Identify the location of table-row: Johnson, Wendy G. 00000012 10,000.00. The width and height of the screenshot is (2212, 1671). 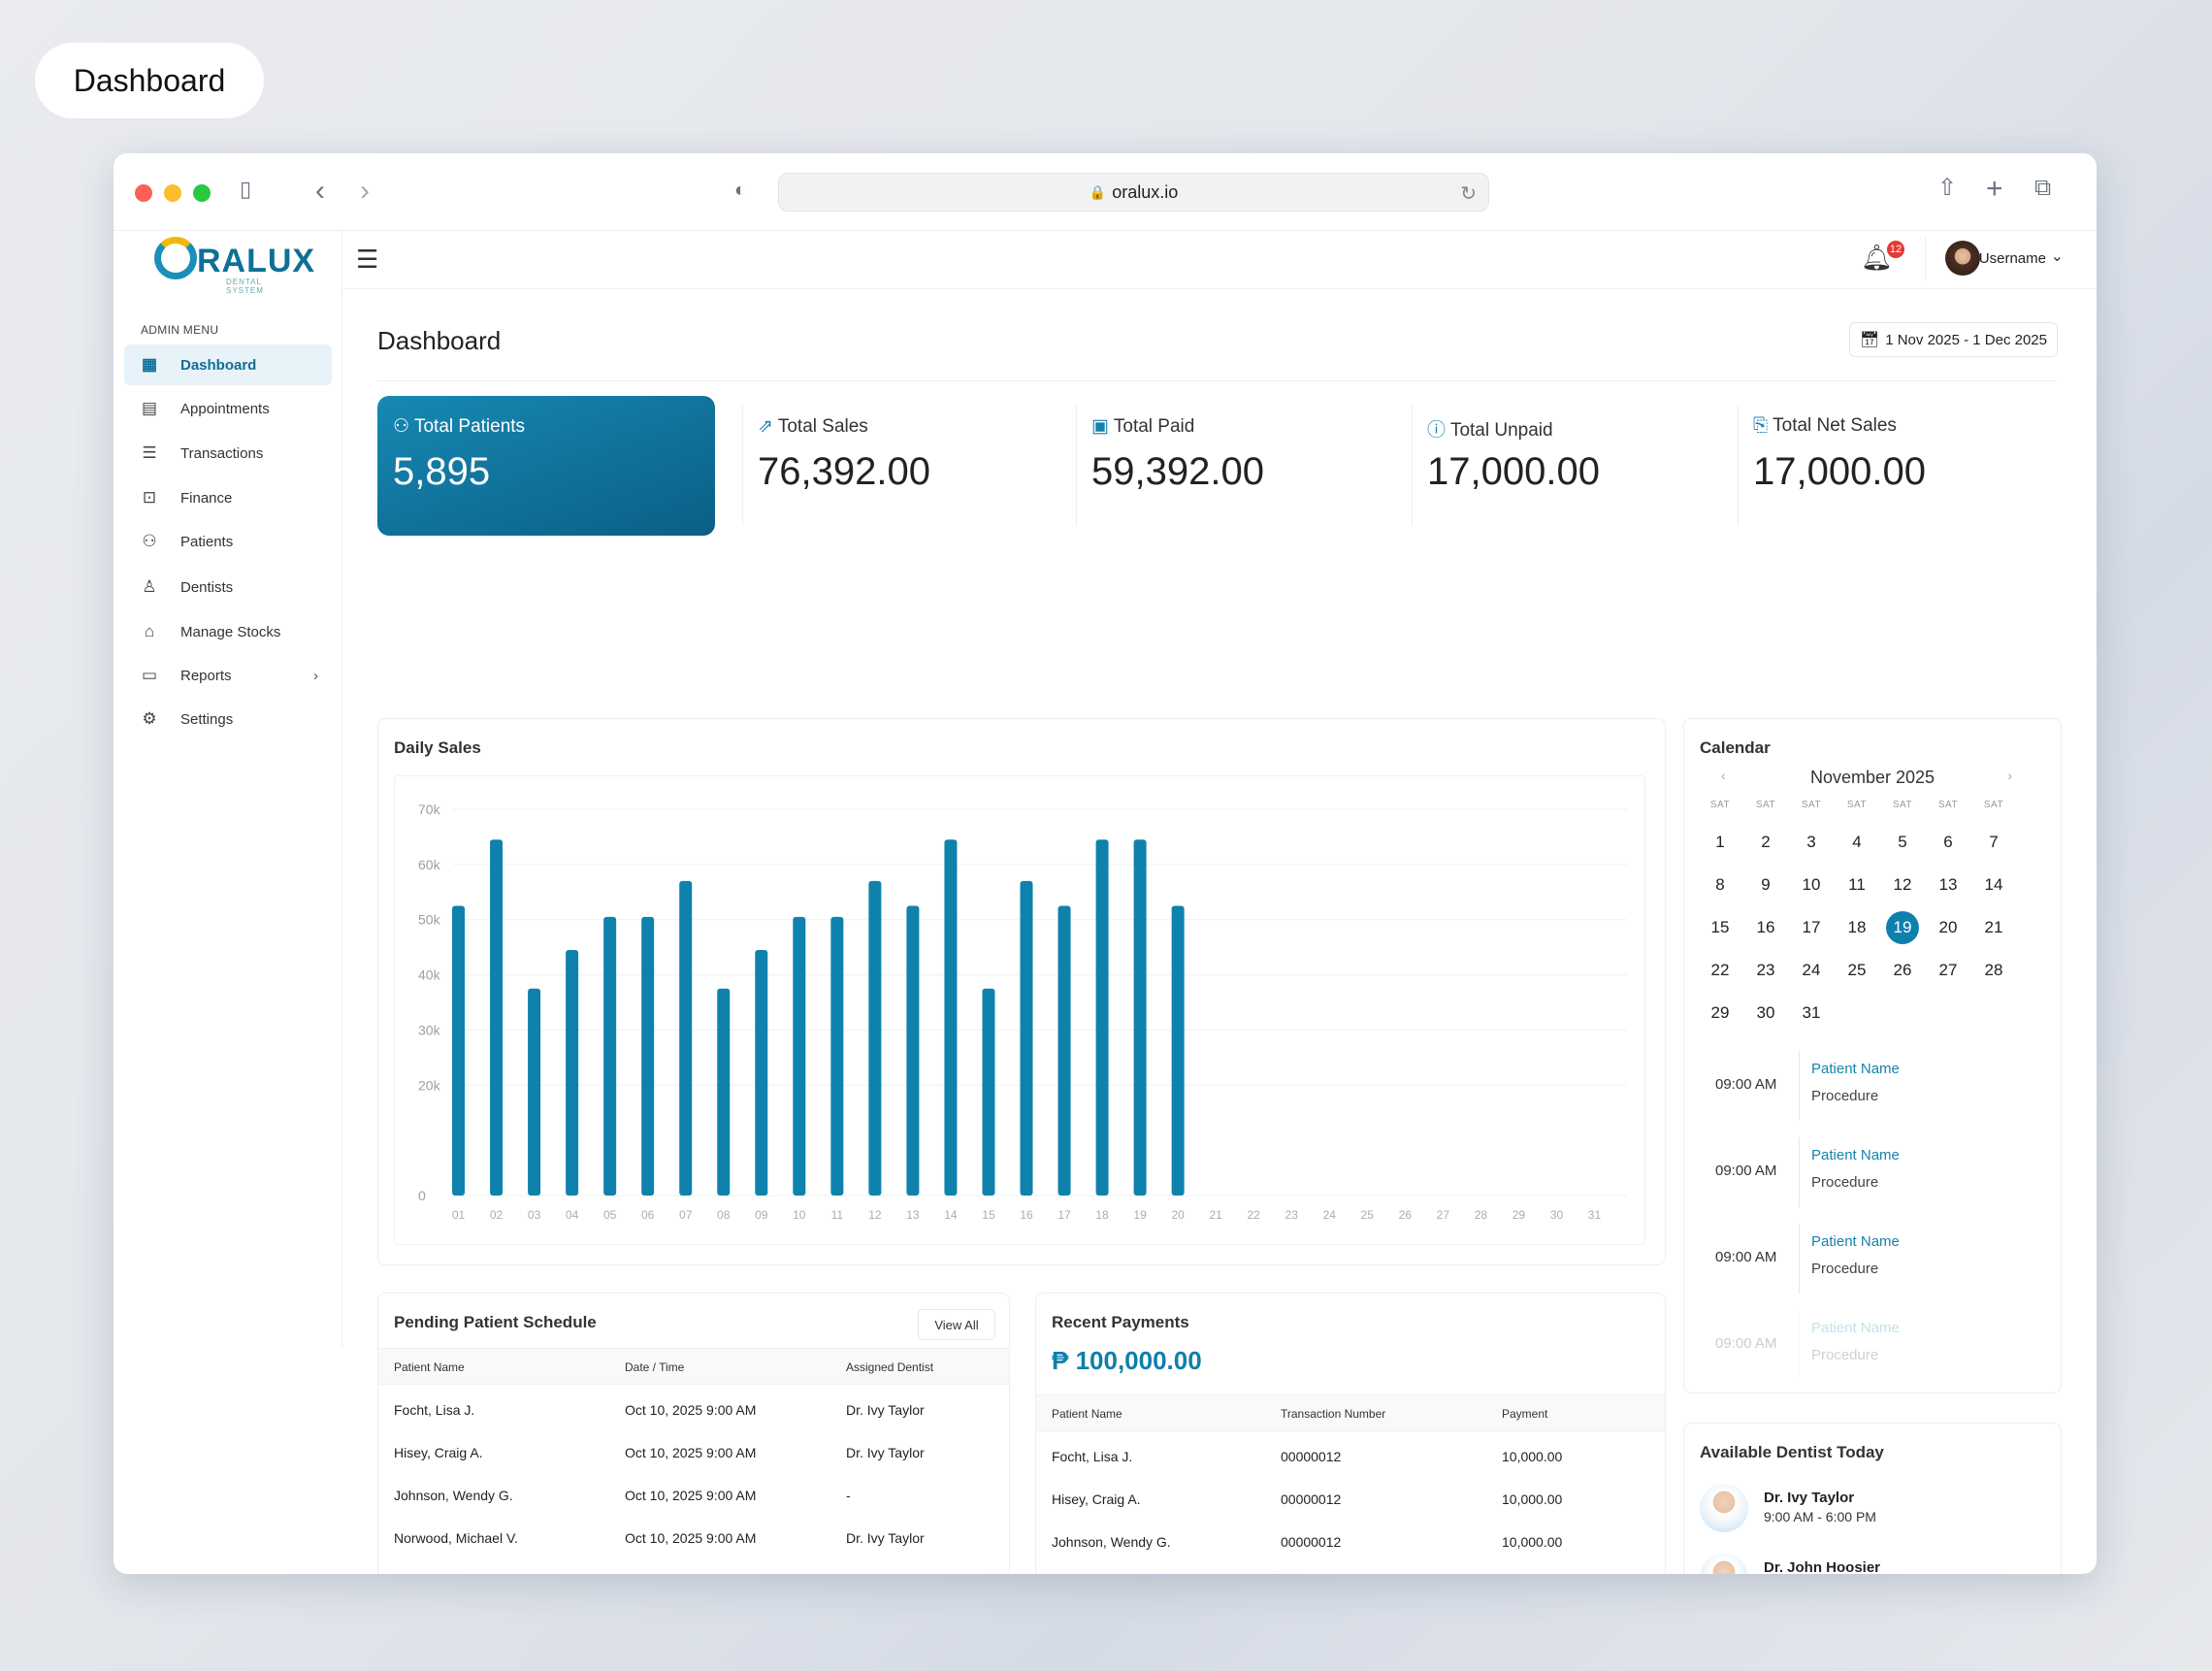
(1350, 1547).